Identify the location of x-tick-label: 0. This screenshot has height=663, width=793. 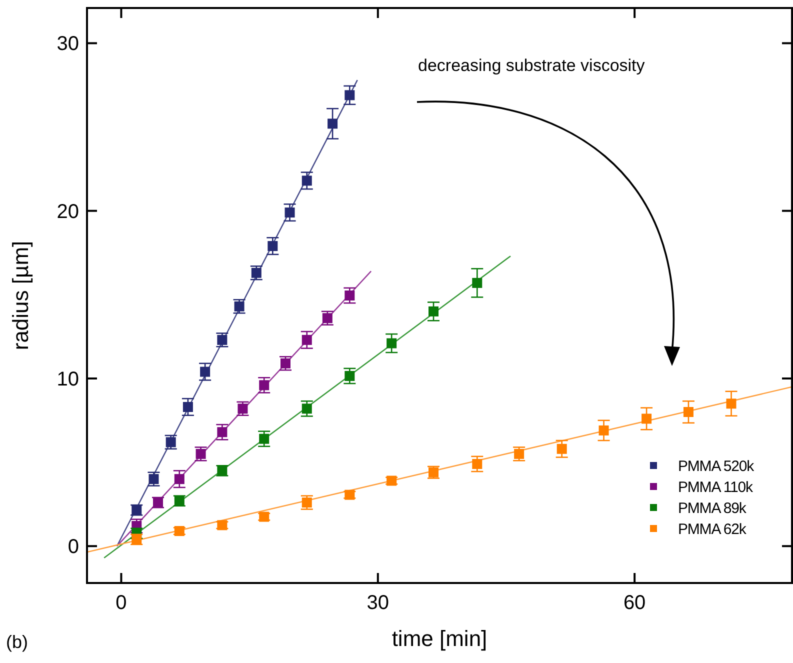
(121, 603).